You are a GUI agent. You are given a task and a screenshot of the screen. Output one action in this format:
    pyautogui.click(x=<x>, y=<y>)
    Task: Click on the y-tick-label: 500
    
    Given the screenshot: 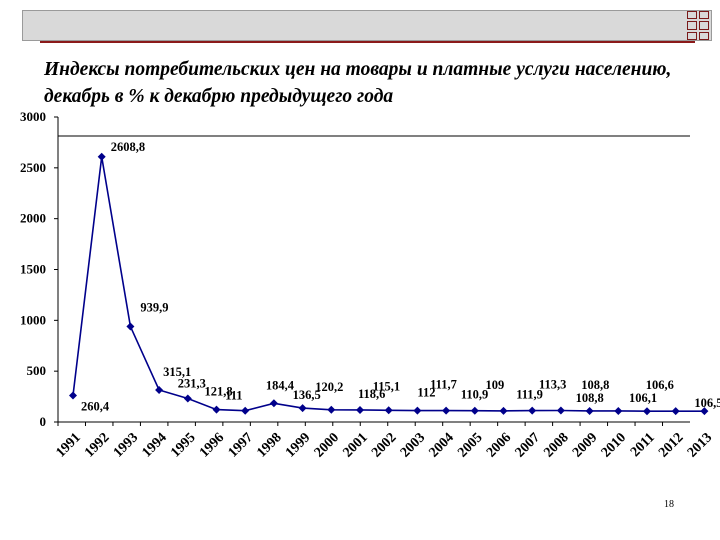 What is the action you would take?
    pyautogui.click(x=37, y=370)
    